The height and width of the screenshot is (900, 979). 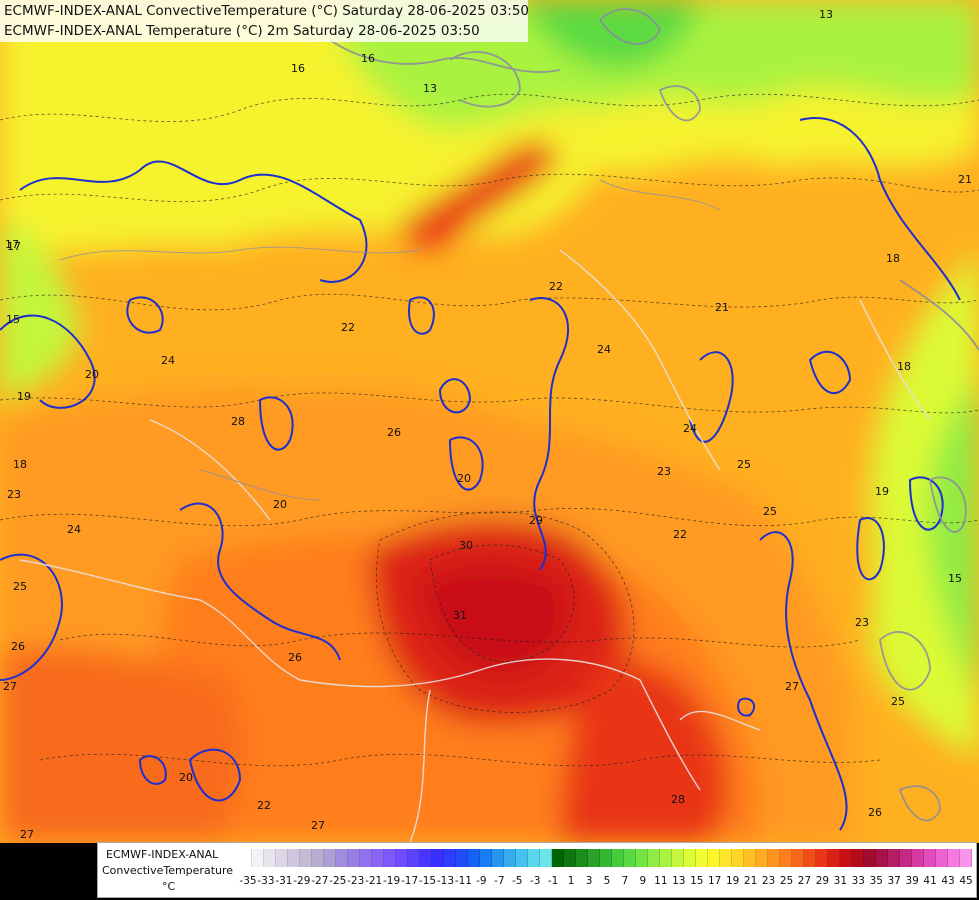 What do you see at coordinates (24, 396) in the screenshot?
I see `contour-label: 19` at bounding box center [24, 396].